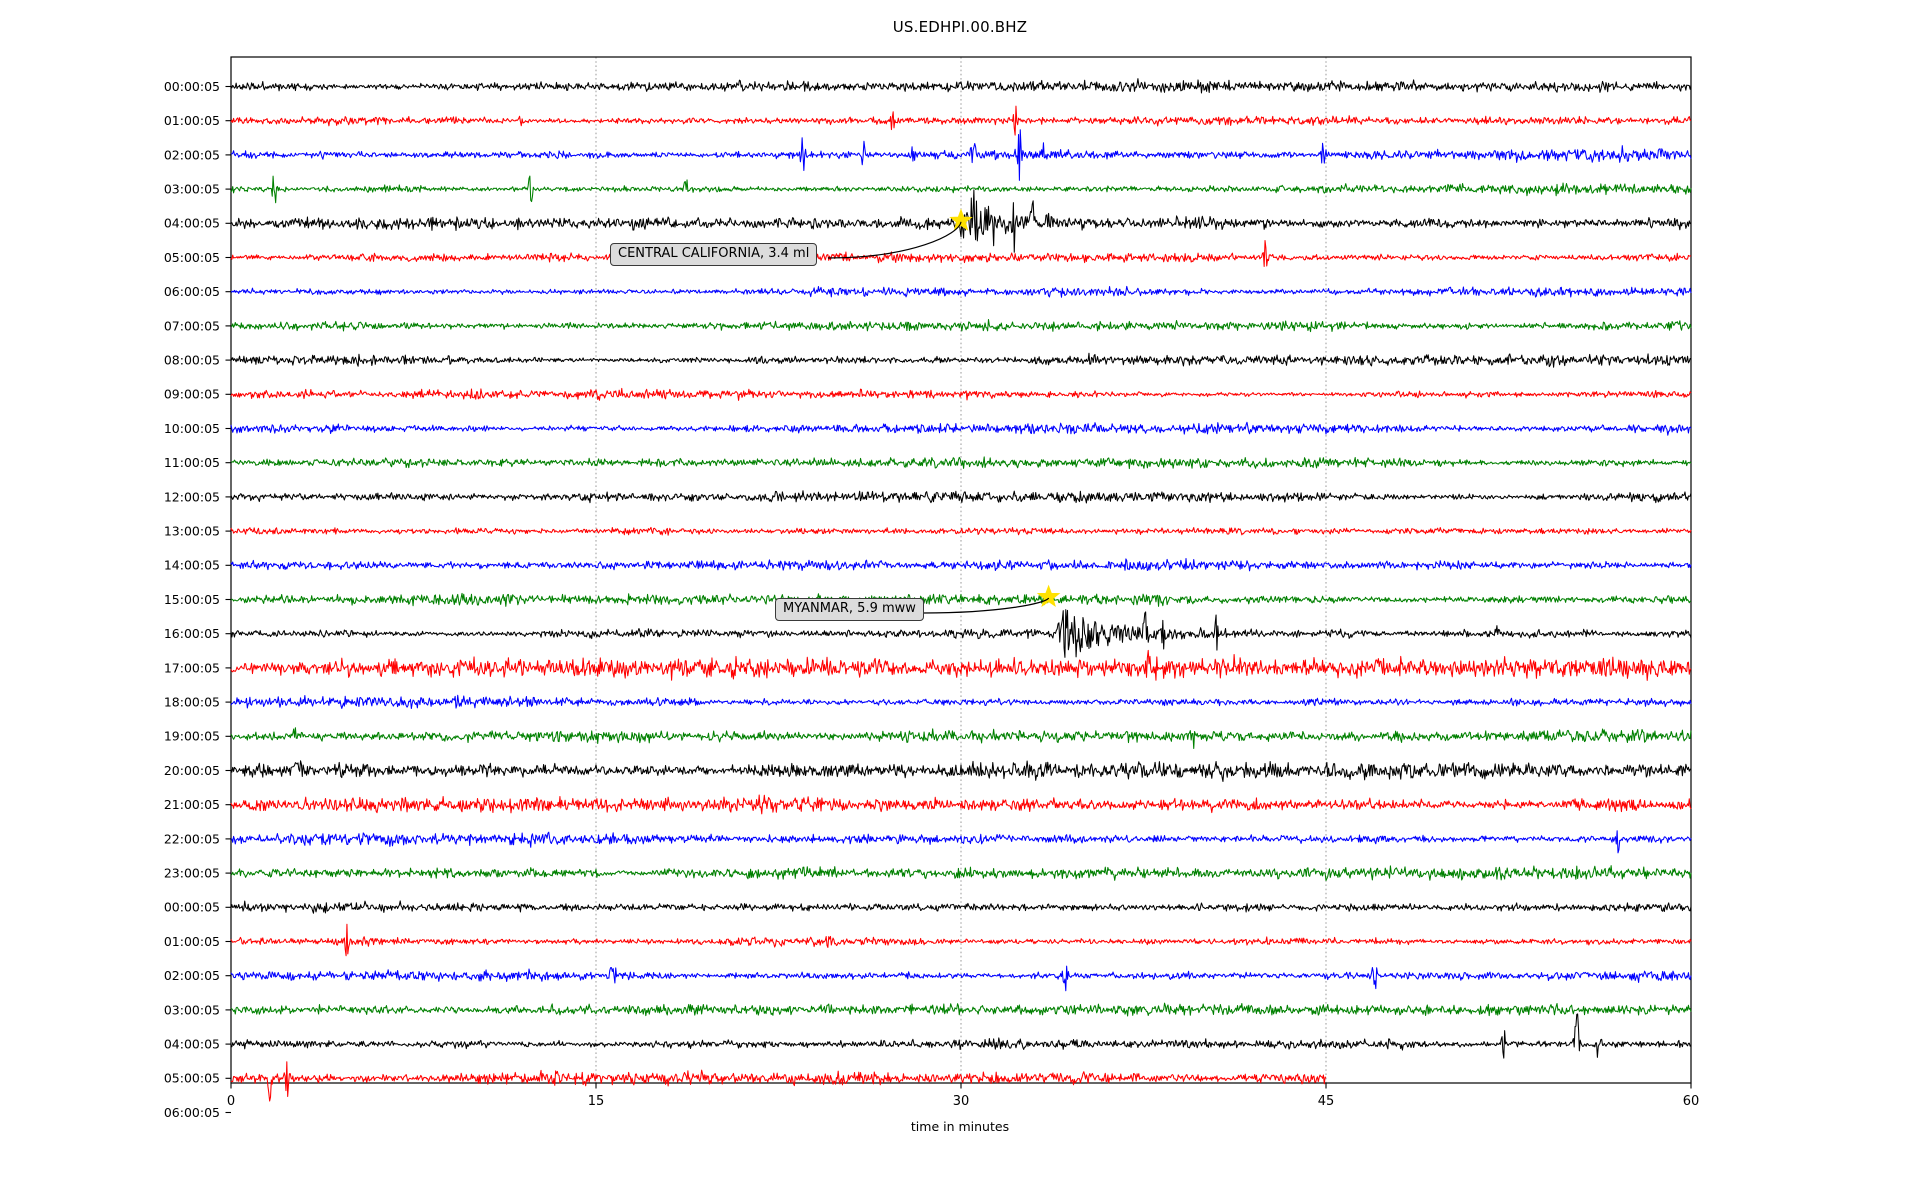  I want to click on star-icon-central-california, so click(961, 219).